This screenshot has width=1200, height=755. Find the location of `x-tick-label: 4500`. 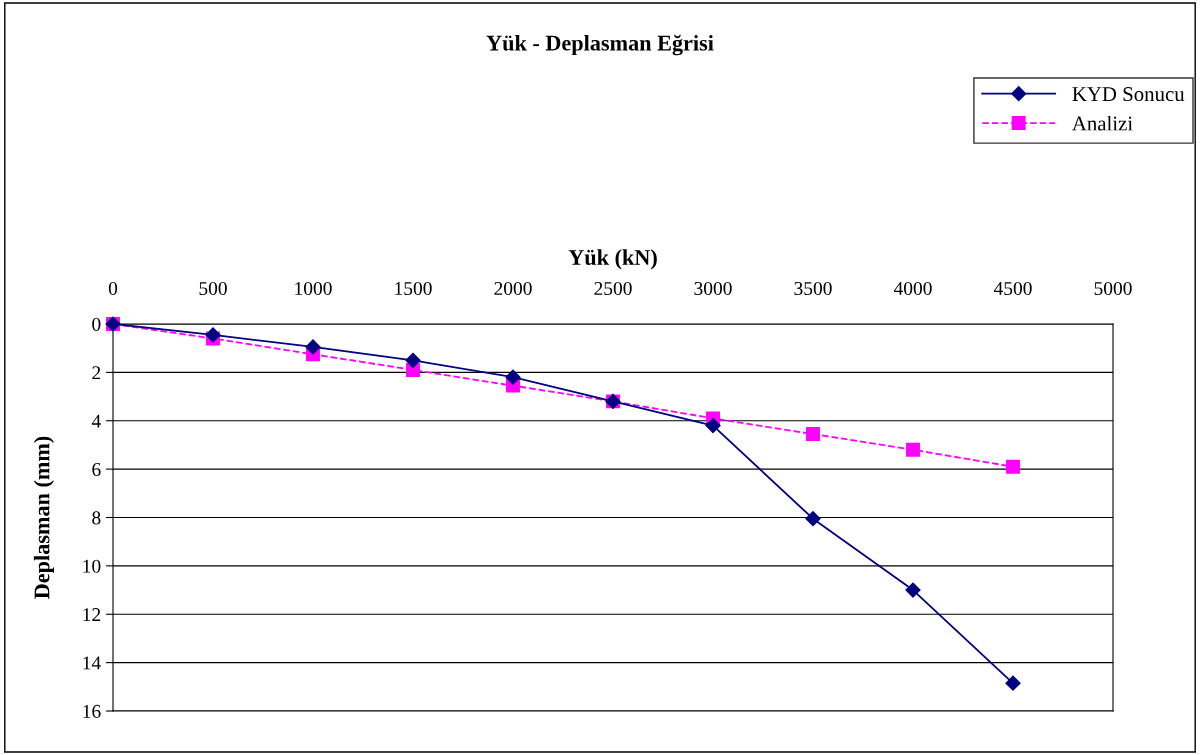

x-tick-label: 4500 is located at coordinates (1012, 288).